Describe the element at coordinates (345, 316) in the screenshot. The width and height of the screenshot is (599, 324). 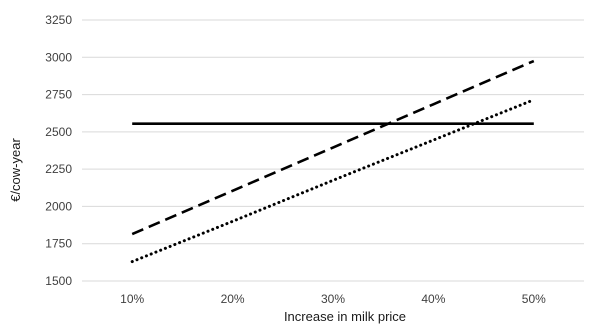
I see `x-axis-label: Increase in milk price` at that location.